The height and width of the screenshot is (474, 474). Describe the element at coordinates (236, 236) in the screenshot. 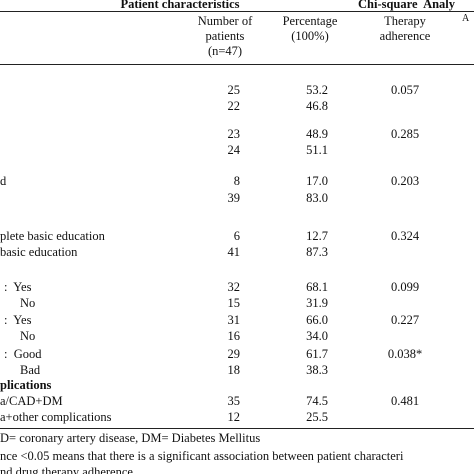

I see `cell-number: 6` at that location.